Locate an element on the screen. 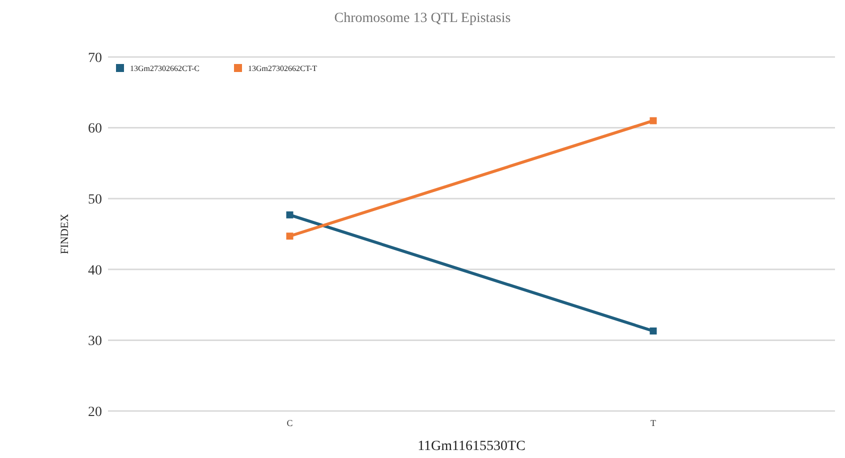 The image size is (845, 458). y-tick-label: 50 is located at coordinates (95, 200).